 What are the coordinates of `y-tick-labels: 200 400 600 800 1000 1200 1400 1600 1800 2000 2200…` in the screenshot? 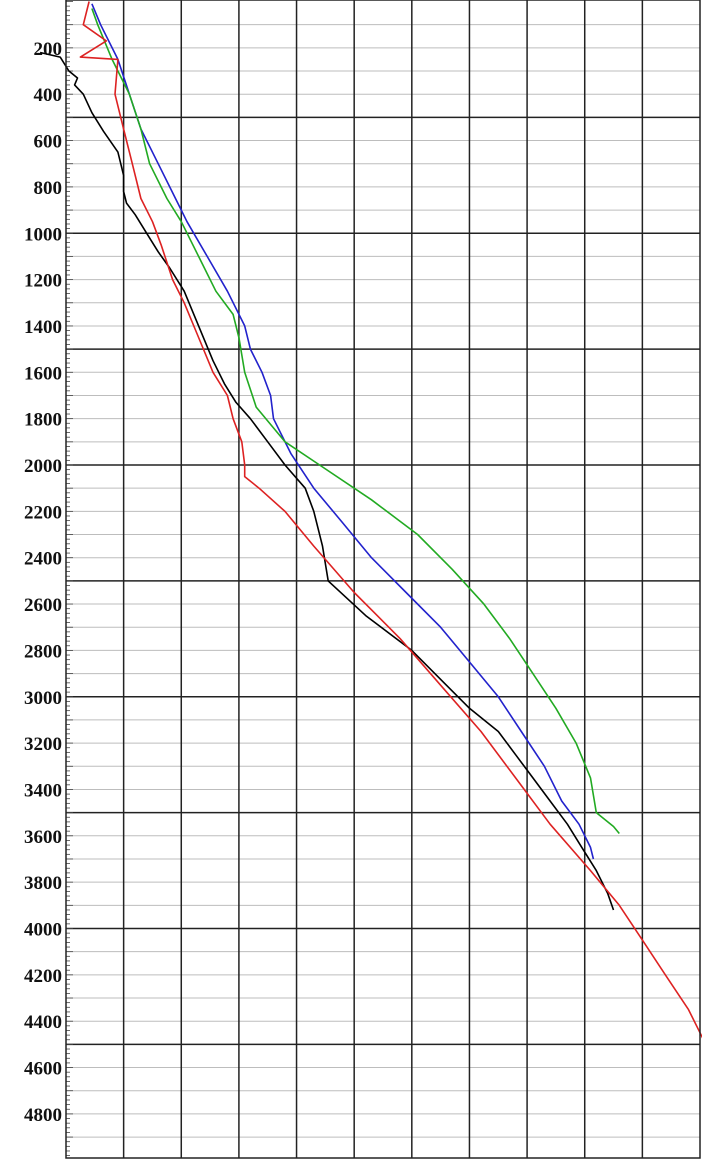 It's located at (43, 582).